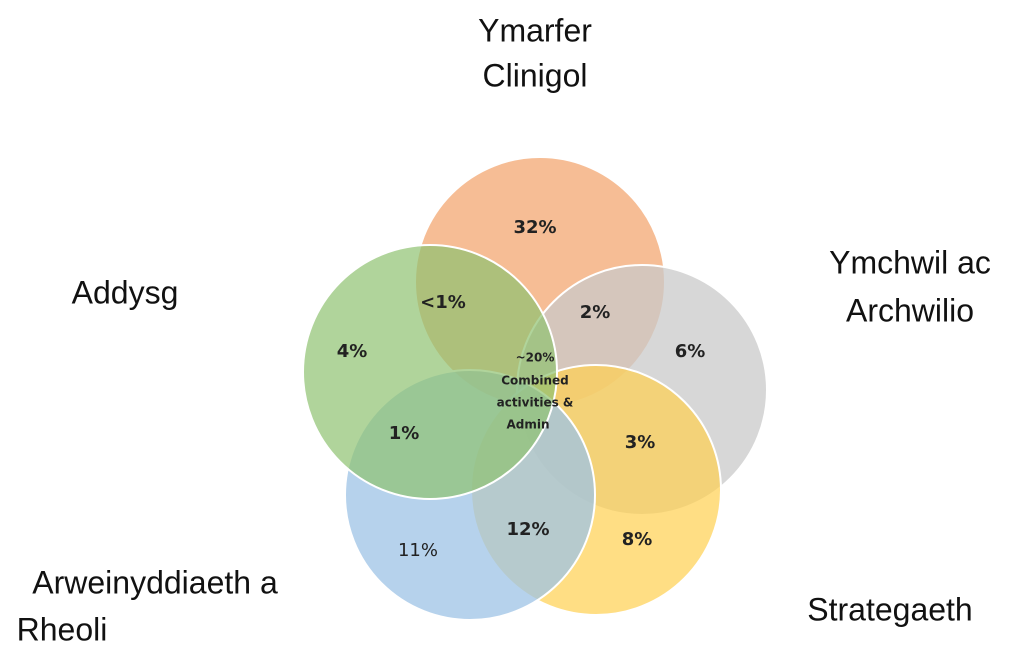  I want to click on set-label: Addysg, so click(125, 292).